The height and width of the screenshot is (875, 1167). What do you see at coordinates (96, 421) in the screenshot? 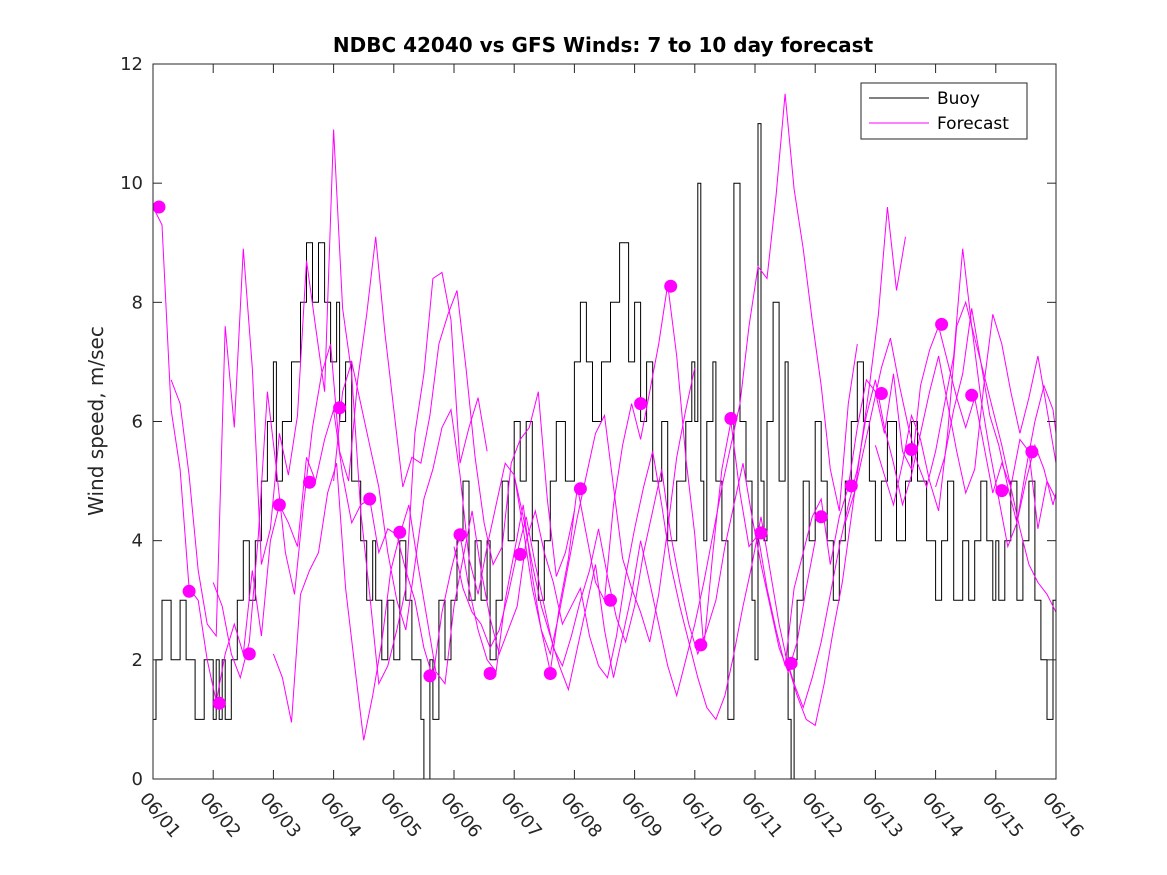
I see `y-axis-label: Wind speed, m/sec` at bounding box center [96, 421].